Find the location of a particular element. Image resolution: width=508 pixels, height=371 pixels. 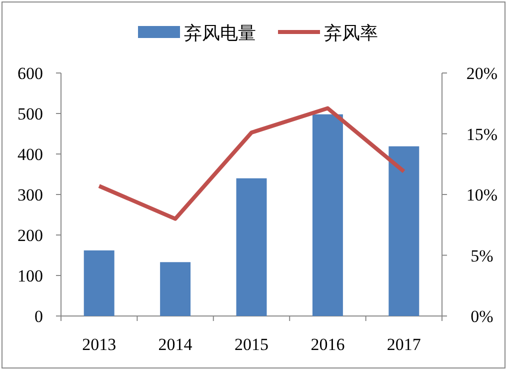

x-tick-label: 2013 is located at coordinates (99, 344).